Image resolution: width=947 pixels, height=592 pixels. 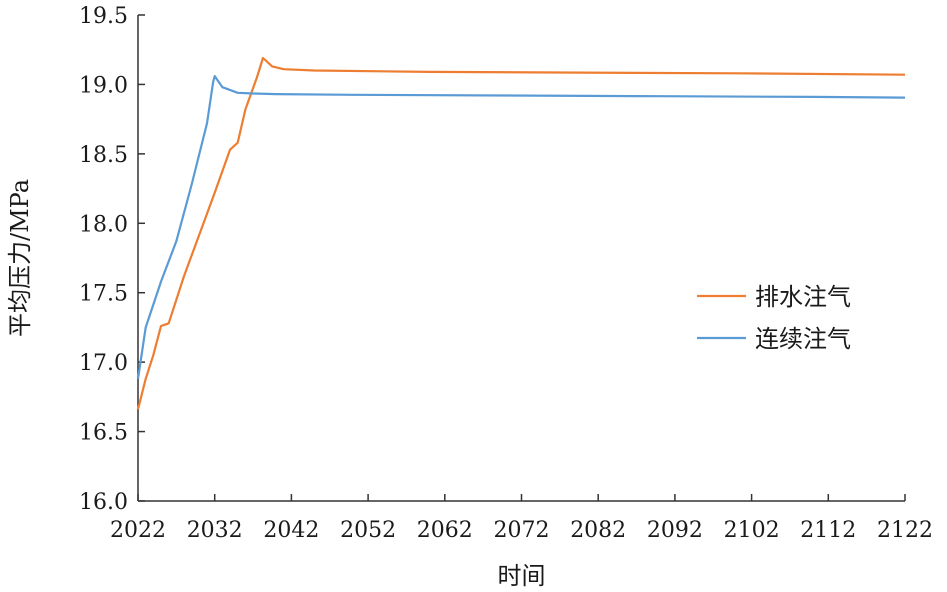 What do you see at coordinates (598, 530) in the screenshot?
I see `x-tick-label: 2082` at bounding box center [598, 530].